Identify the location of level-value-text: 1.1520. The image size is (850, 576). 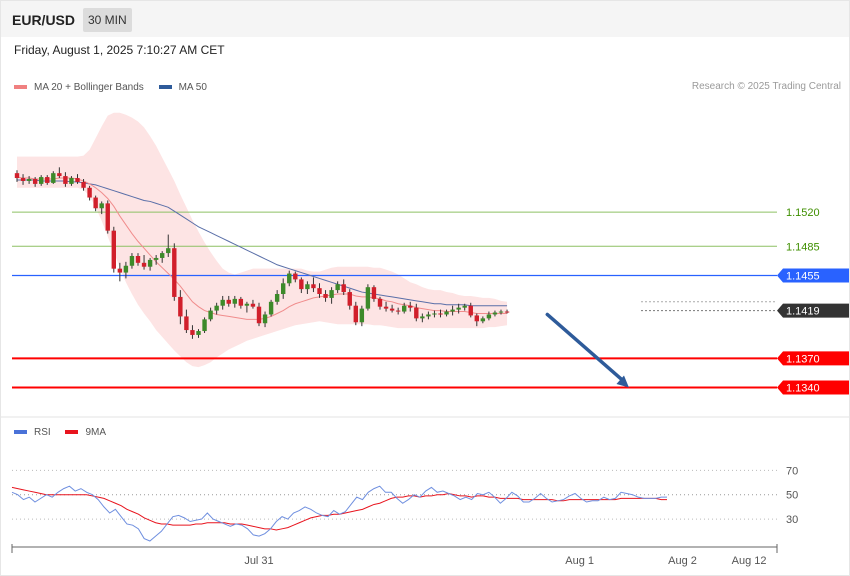
(803, 213).